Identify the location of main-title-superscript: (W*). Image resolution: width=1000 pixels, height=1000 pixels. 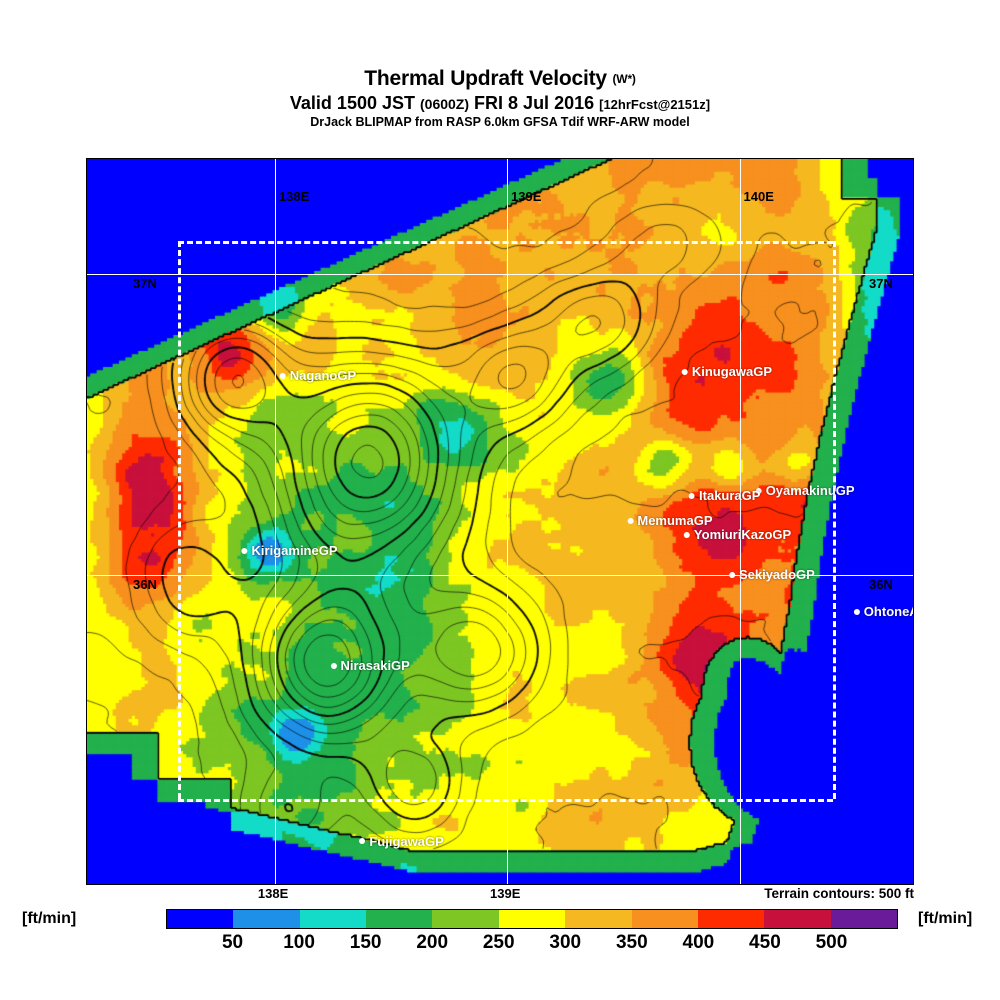
(624, 79).